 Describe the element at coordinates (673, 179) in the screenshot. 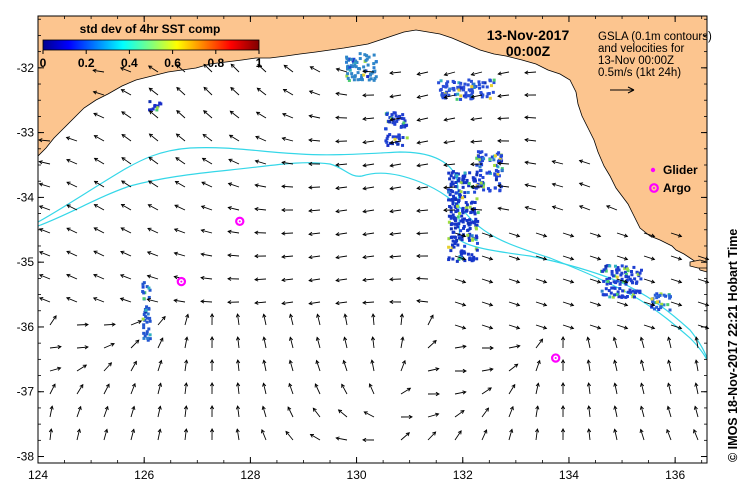

I see `marker-legend: Glider Argo` at that location.